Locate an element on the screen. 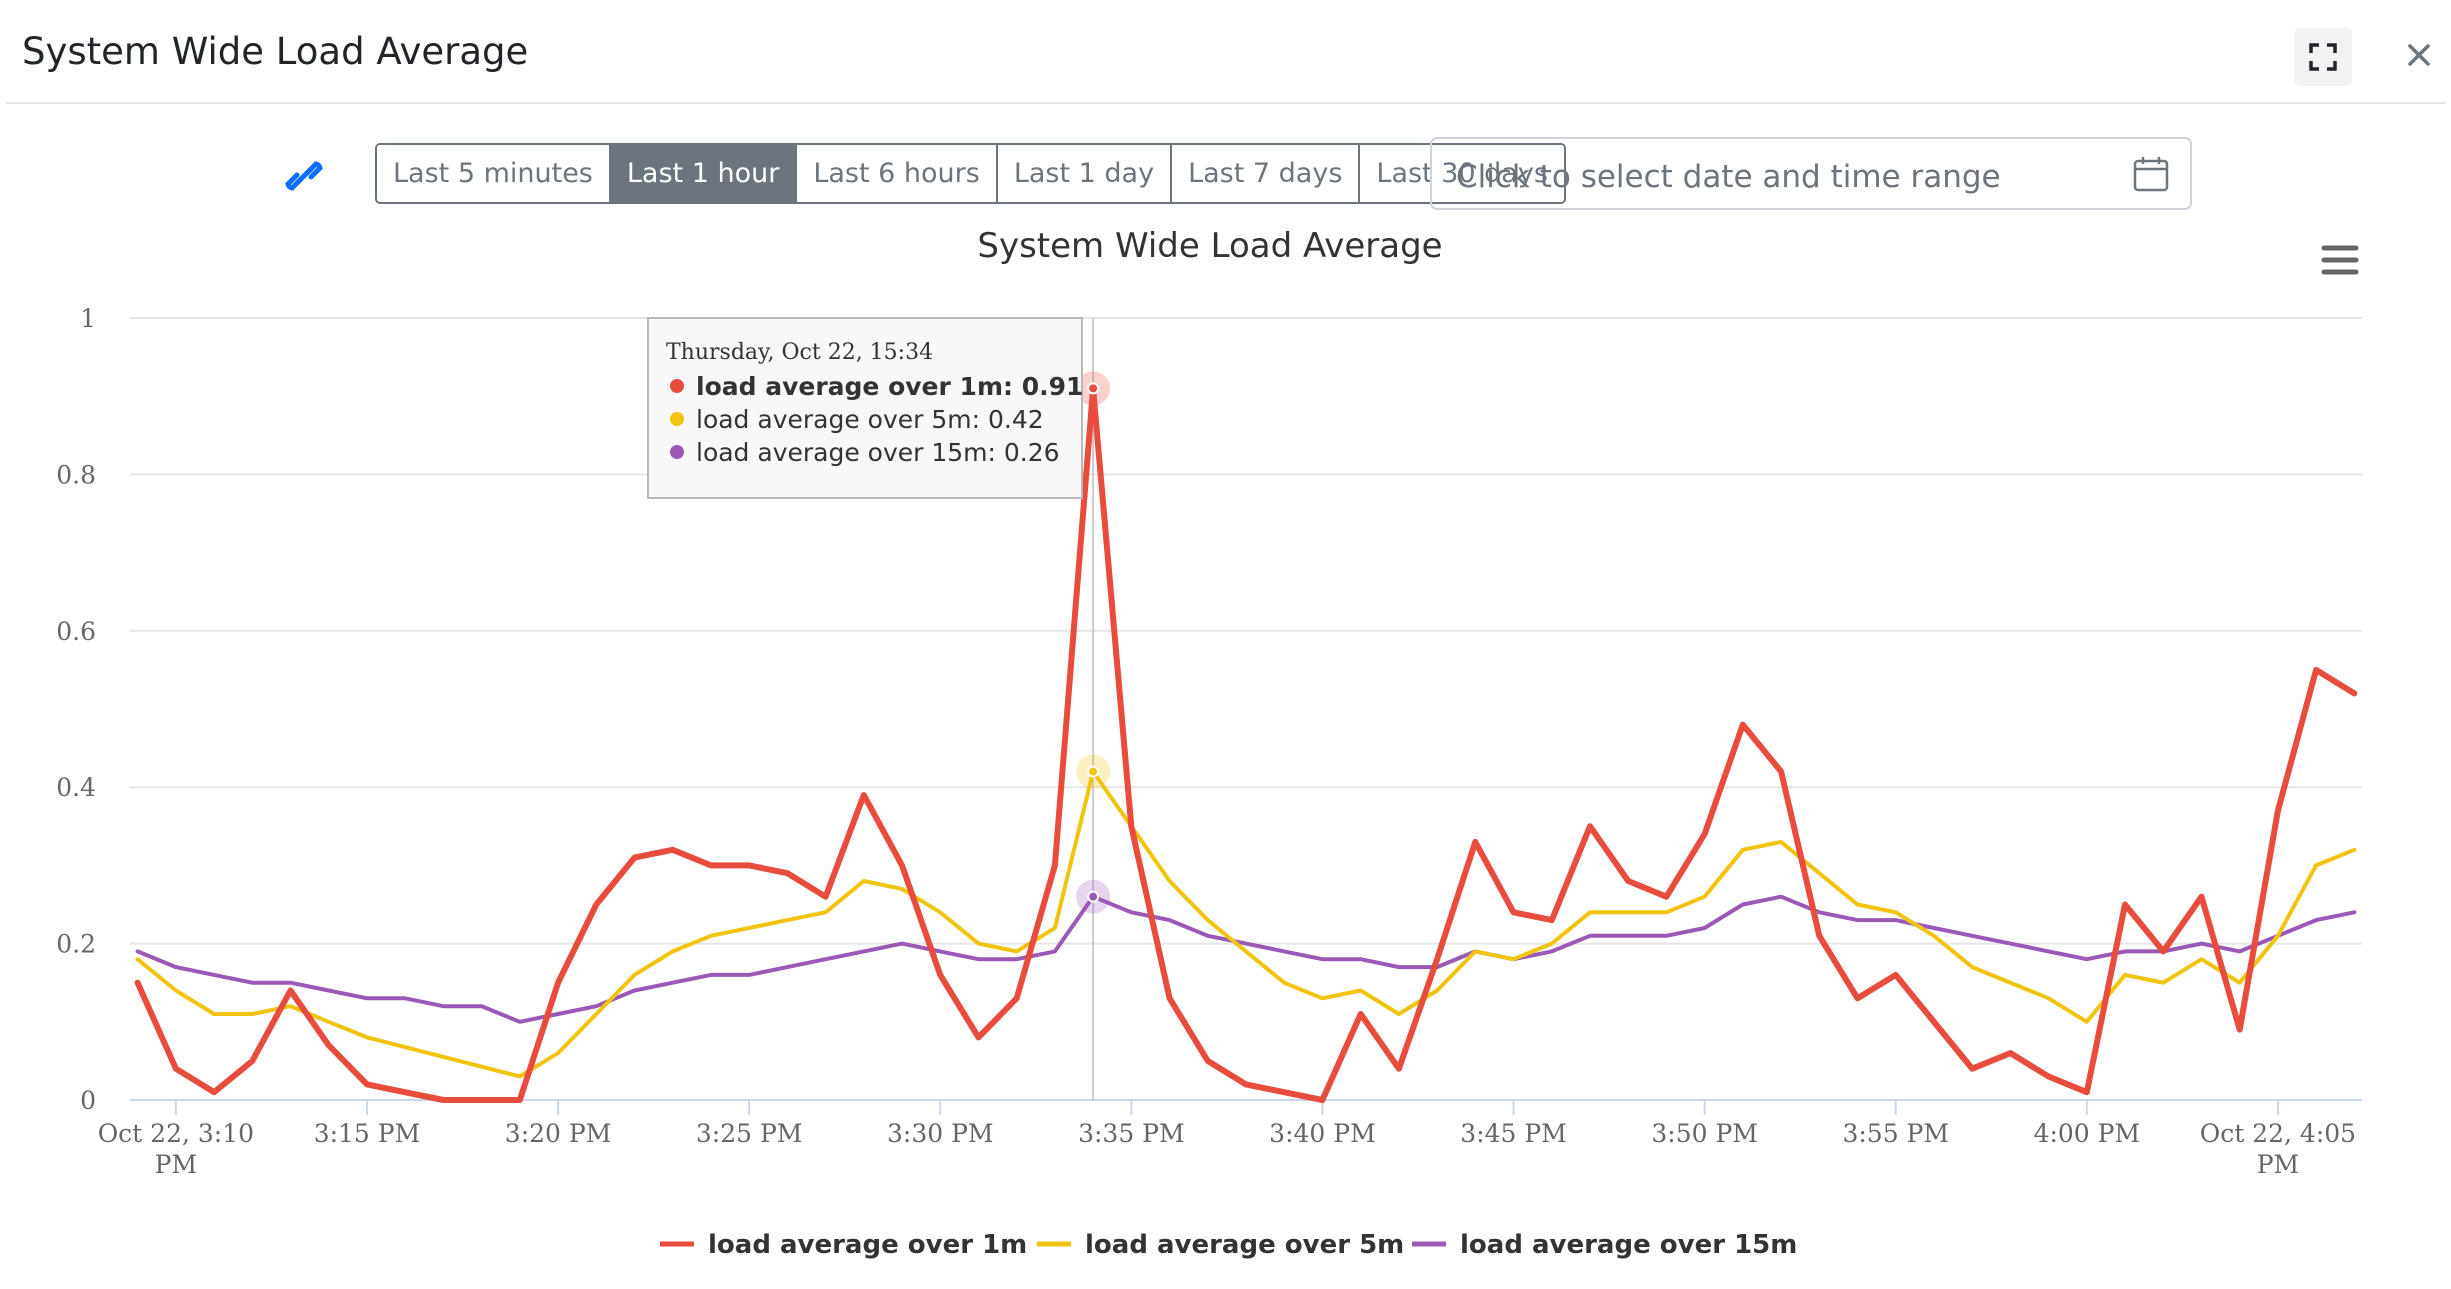  x-tick-label: 3:25 PM is located at coordinates (749, 1133).